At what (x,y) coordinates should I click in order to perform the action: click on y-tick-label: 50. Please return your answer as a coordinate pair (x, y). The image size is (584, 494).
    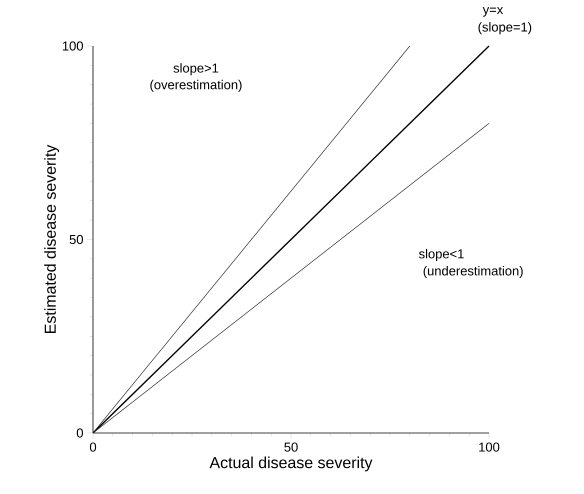
    Looking at the image, I should click on (76, 239).